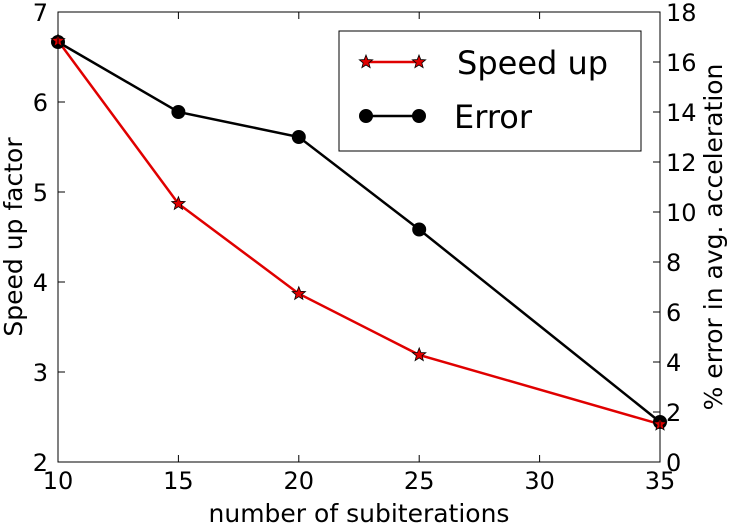 This screenshot has width=732, height=530. What do you see at coordinates (419, 481) in the screenshot?
I see `x-tick-label: 25` at bounding box center [419, 481].